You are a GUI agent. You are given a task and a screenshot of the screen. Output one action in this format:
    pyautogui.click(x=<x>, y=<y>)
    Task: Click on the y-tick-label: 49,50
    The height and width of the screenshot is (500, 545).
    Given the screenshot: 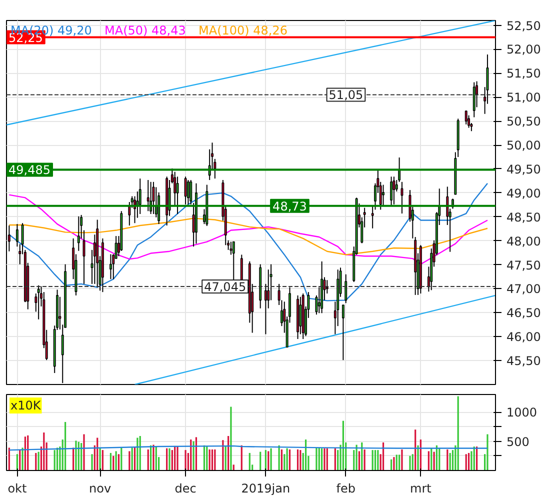 What is the action you would take?
    pyautogui.click(x=523, y=169)
    